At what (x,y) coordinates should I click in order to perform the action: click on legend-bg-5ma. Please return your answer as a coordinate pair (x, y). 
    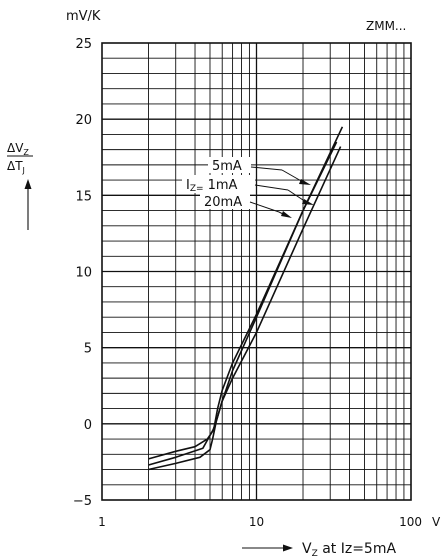
    Looking at the image, I should click on (229, 165).